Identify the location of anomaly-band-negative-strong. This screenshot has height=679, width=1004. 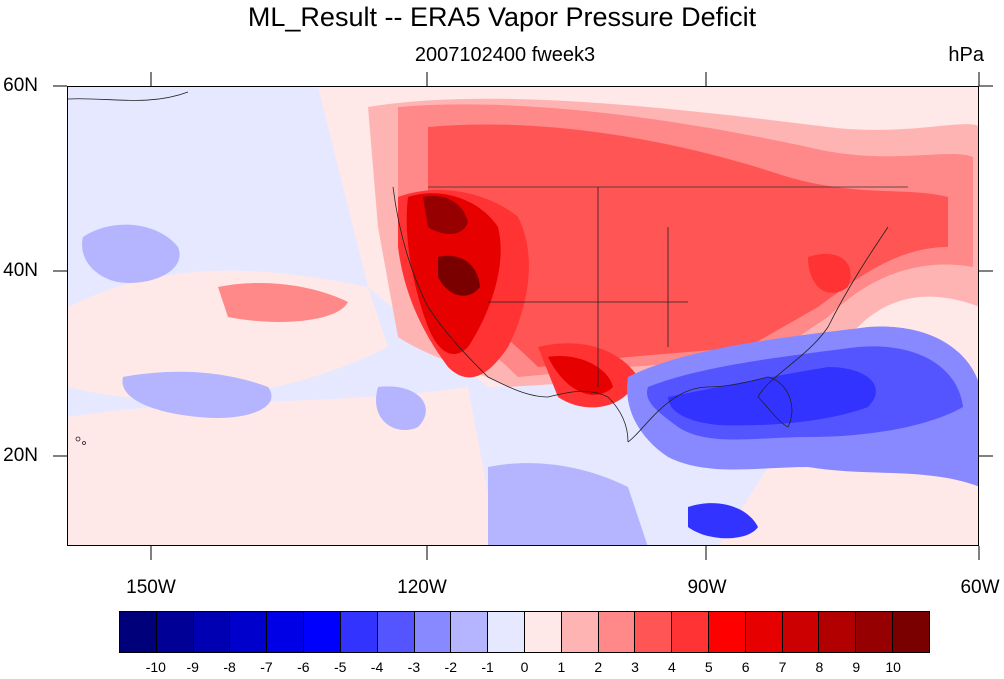
(802, 432).